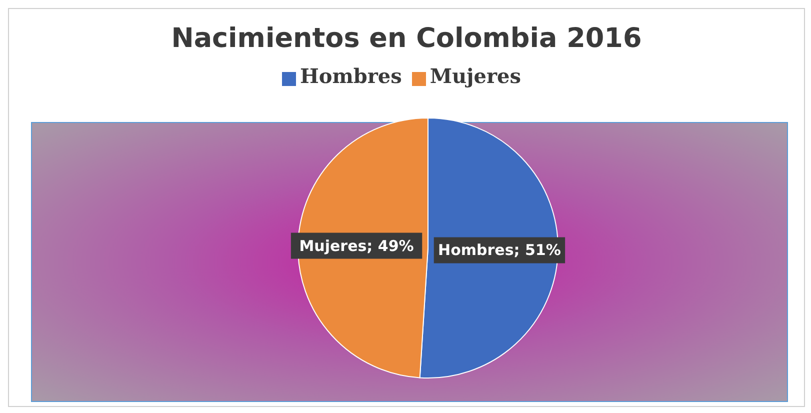 The width and height of the screenshot is (811, 413). I want to click on chart-title: Nacimientos en Colombia 2016, so click(406, 39).